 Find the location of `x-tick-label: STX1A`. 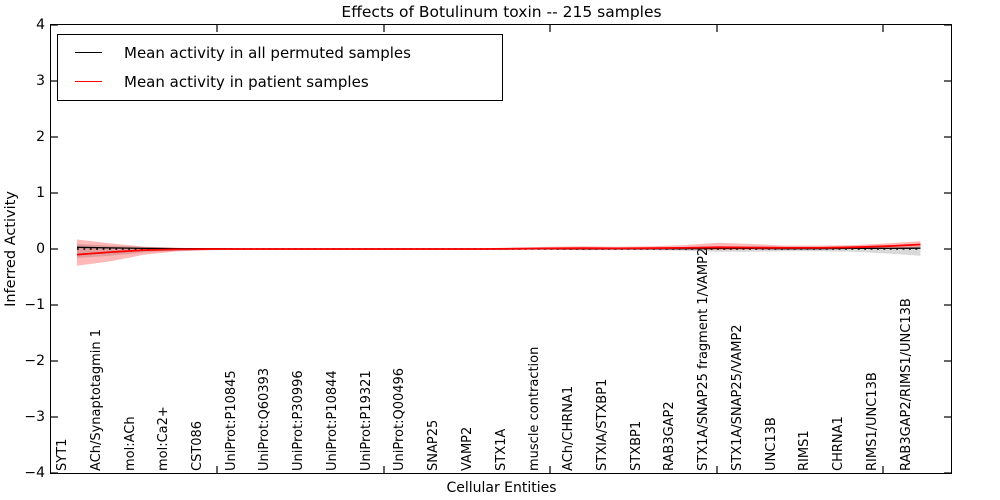

x-tick-label: STX1A is located at coordinates (501, 449).